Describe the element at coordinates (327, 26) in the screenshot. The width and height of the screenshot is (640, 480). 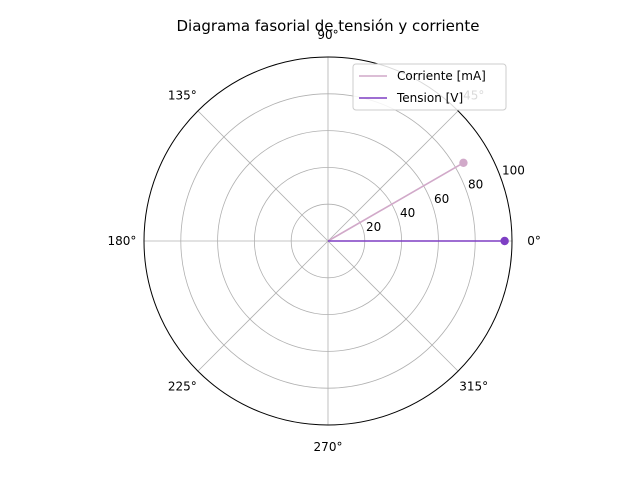
I see `chart-title: Diagrama fasorial de tensión y corriente` at that location.